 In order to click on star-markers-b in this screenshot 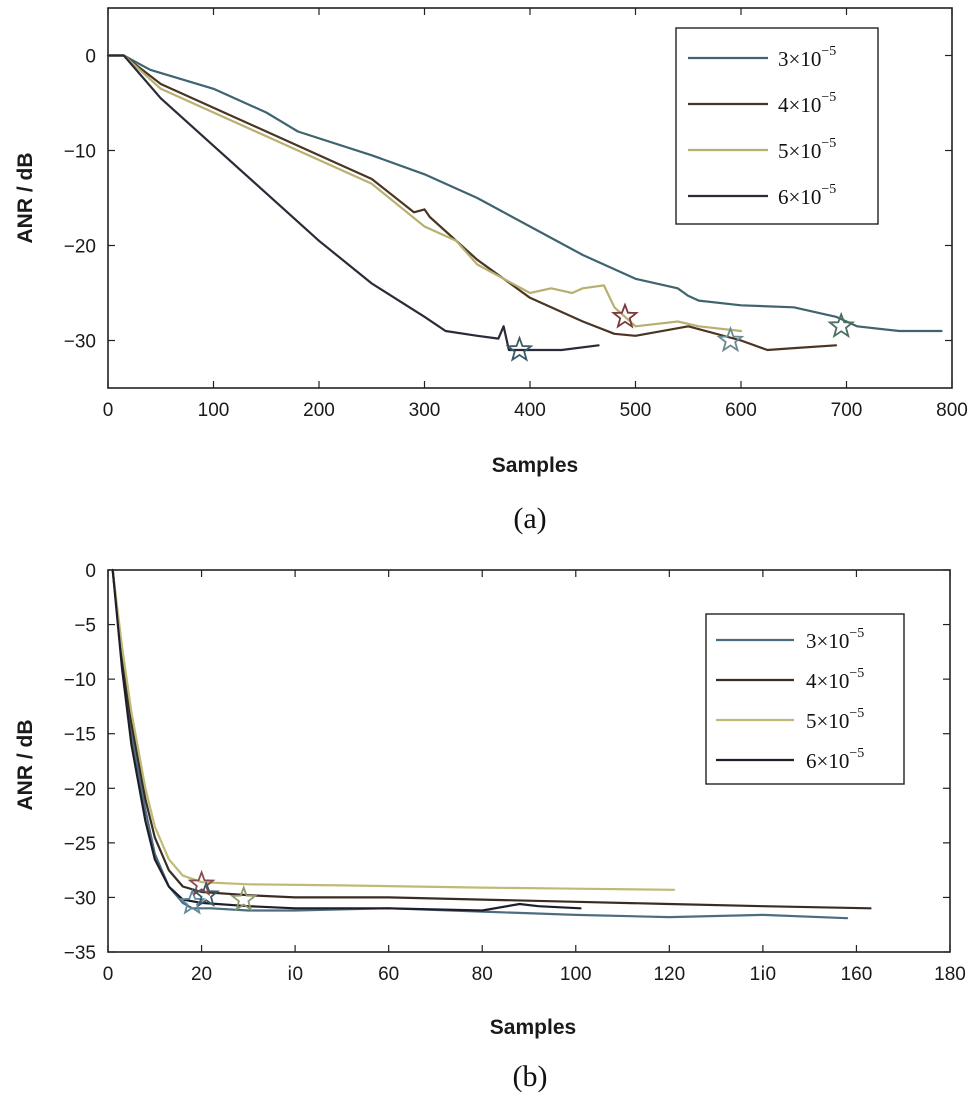, I will do `click(218, 892)`.